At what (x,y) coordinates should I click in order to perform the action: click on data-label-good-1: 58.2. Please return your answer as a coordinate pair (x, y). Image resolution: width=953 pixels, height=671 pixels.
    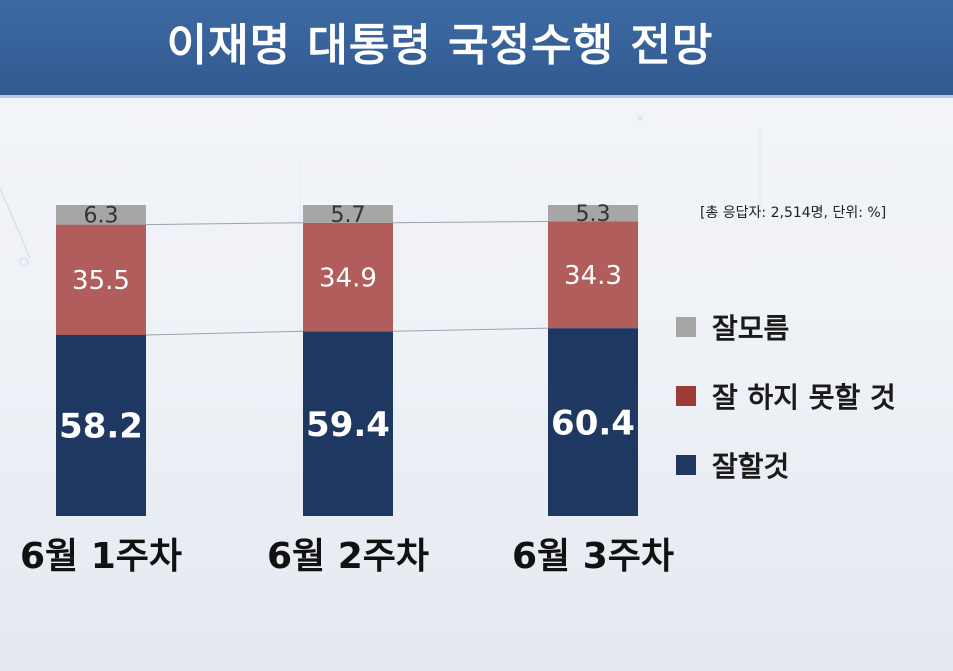
    Looking at the image, I should click on (101, 427).